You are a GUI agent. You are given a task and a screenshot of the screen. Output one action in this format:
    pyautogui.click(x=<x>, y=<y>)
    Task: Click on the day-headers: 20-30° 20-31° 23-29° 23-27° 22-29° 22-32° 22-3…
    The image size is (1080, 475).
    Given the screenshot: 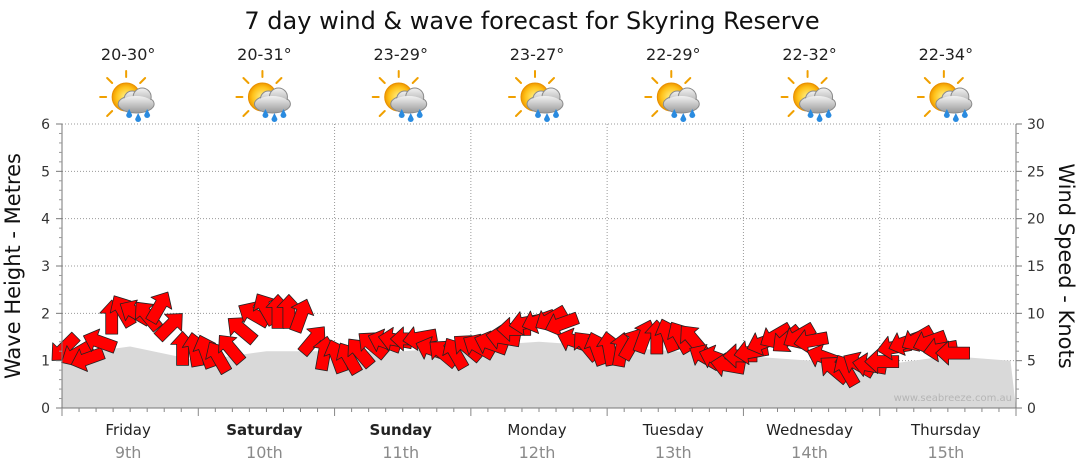 What is the action you would take?
    pyautogui.click(x=536, y=84)
    